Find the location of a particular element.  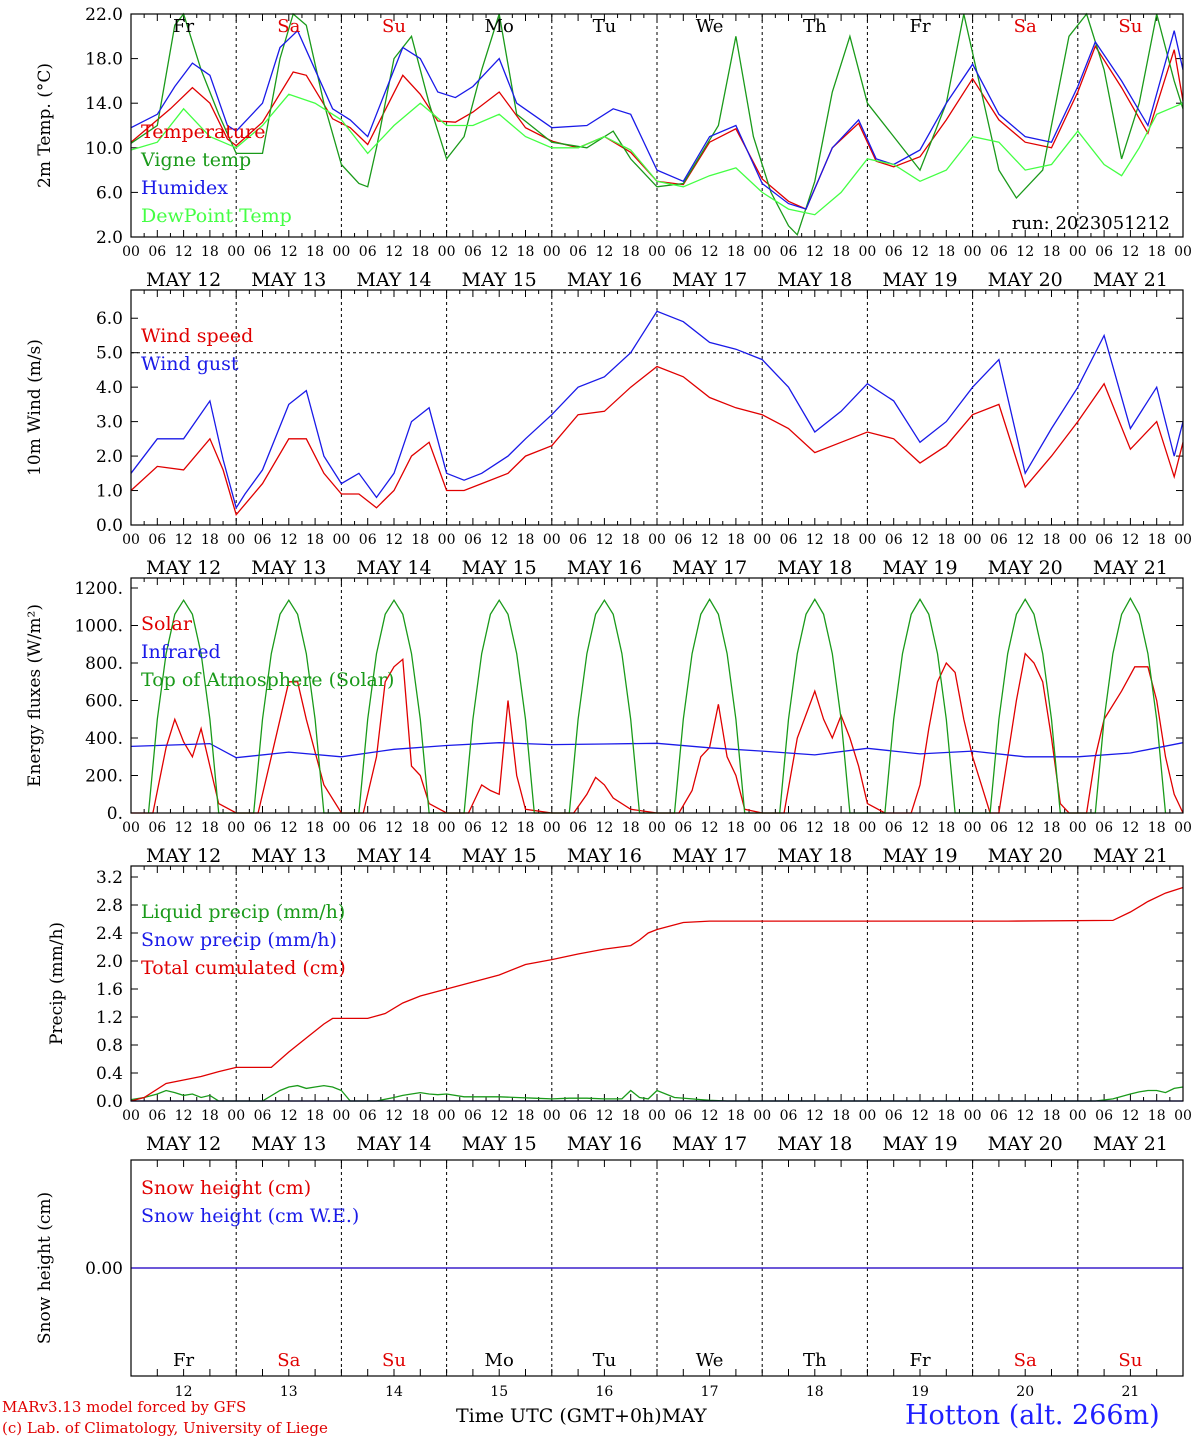

legend-entry: Humidex is located at coordinates (184, 188).